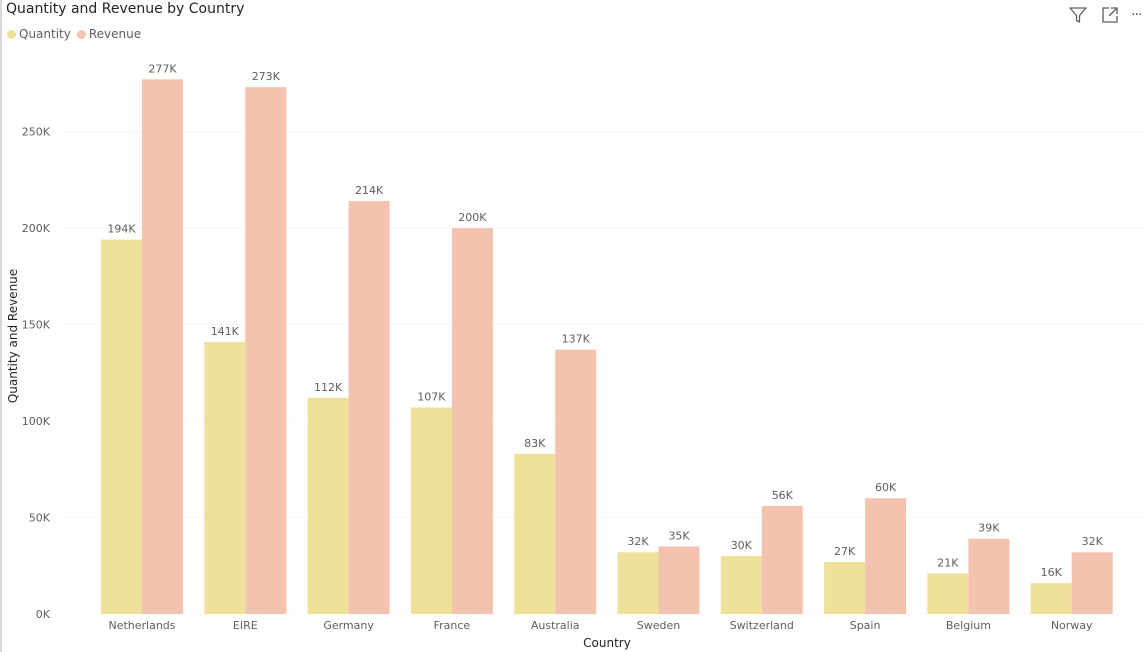 This screenshot has height=652, width=1143. Describe the element at coordinates (141, 625) in the screenshot. I see `x-tick-label: Netherlands` at that location.